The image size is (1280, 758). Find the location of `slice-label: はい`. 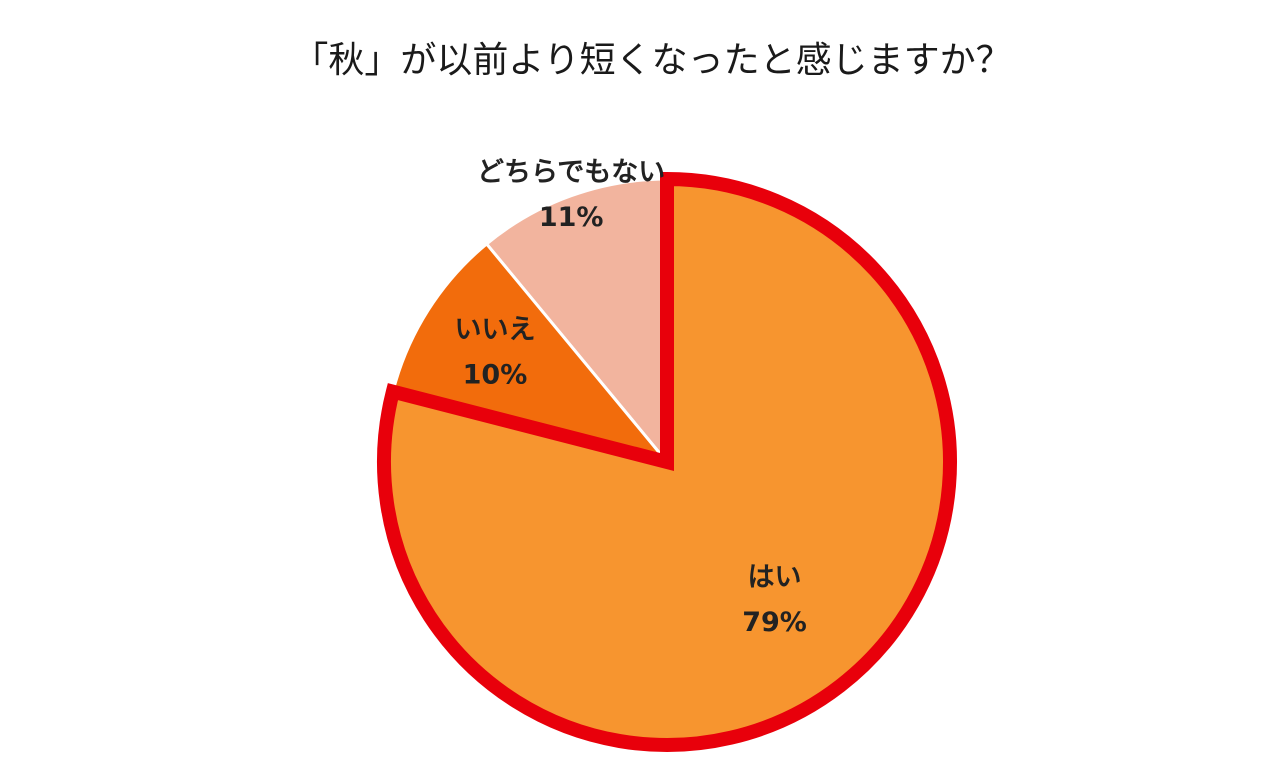

slice-label: はい is located at coordinates (775, 577).